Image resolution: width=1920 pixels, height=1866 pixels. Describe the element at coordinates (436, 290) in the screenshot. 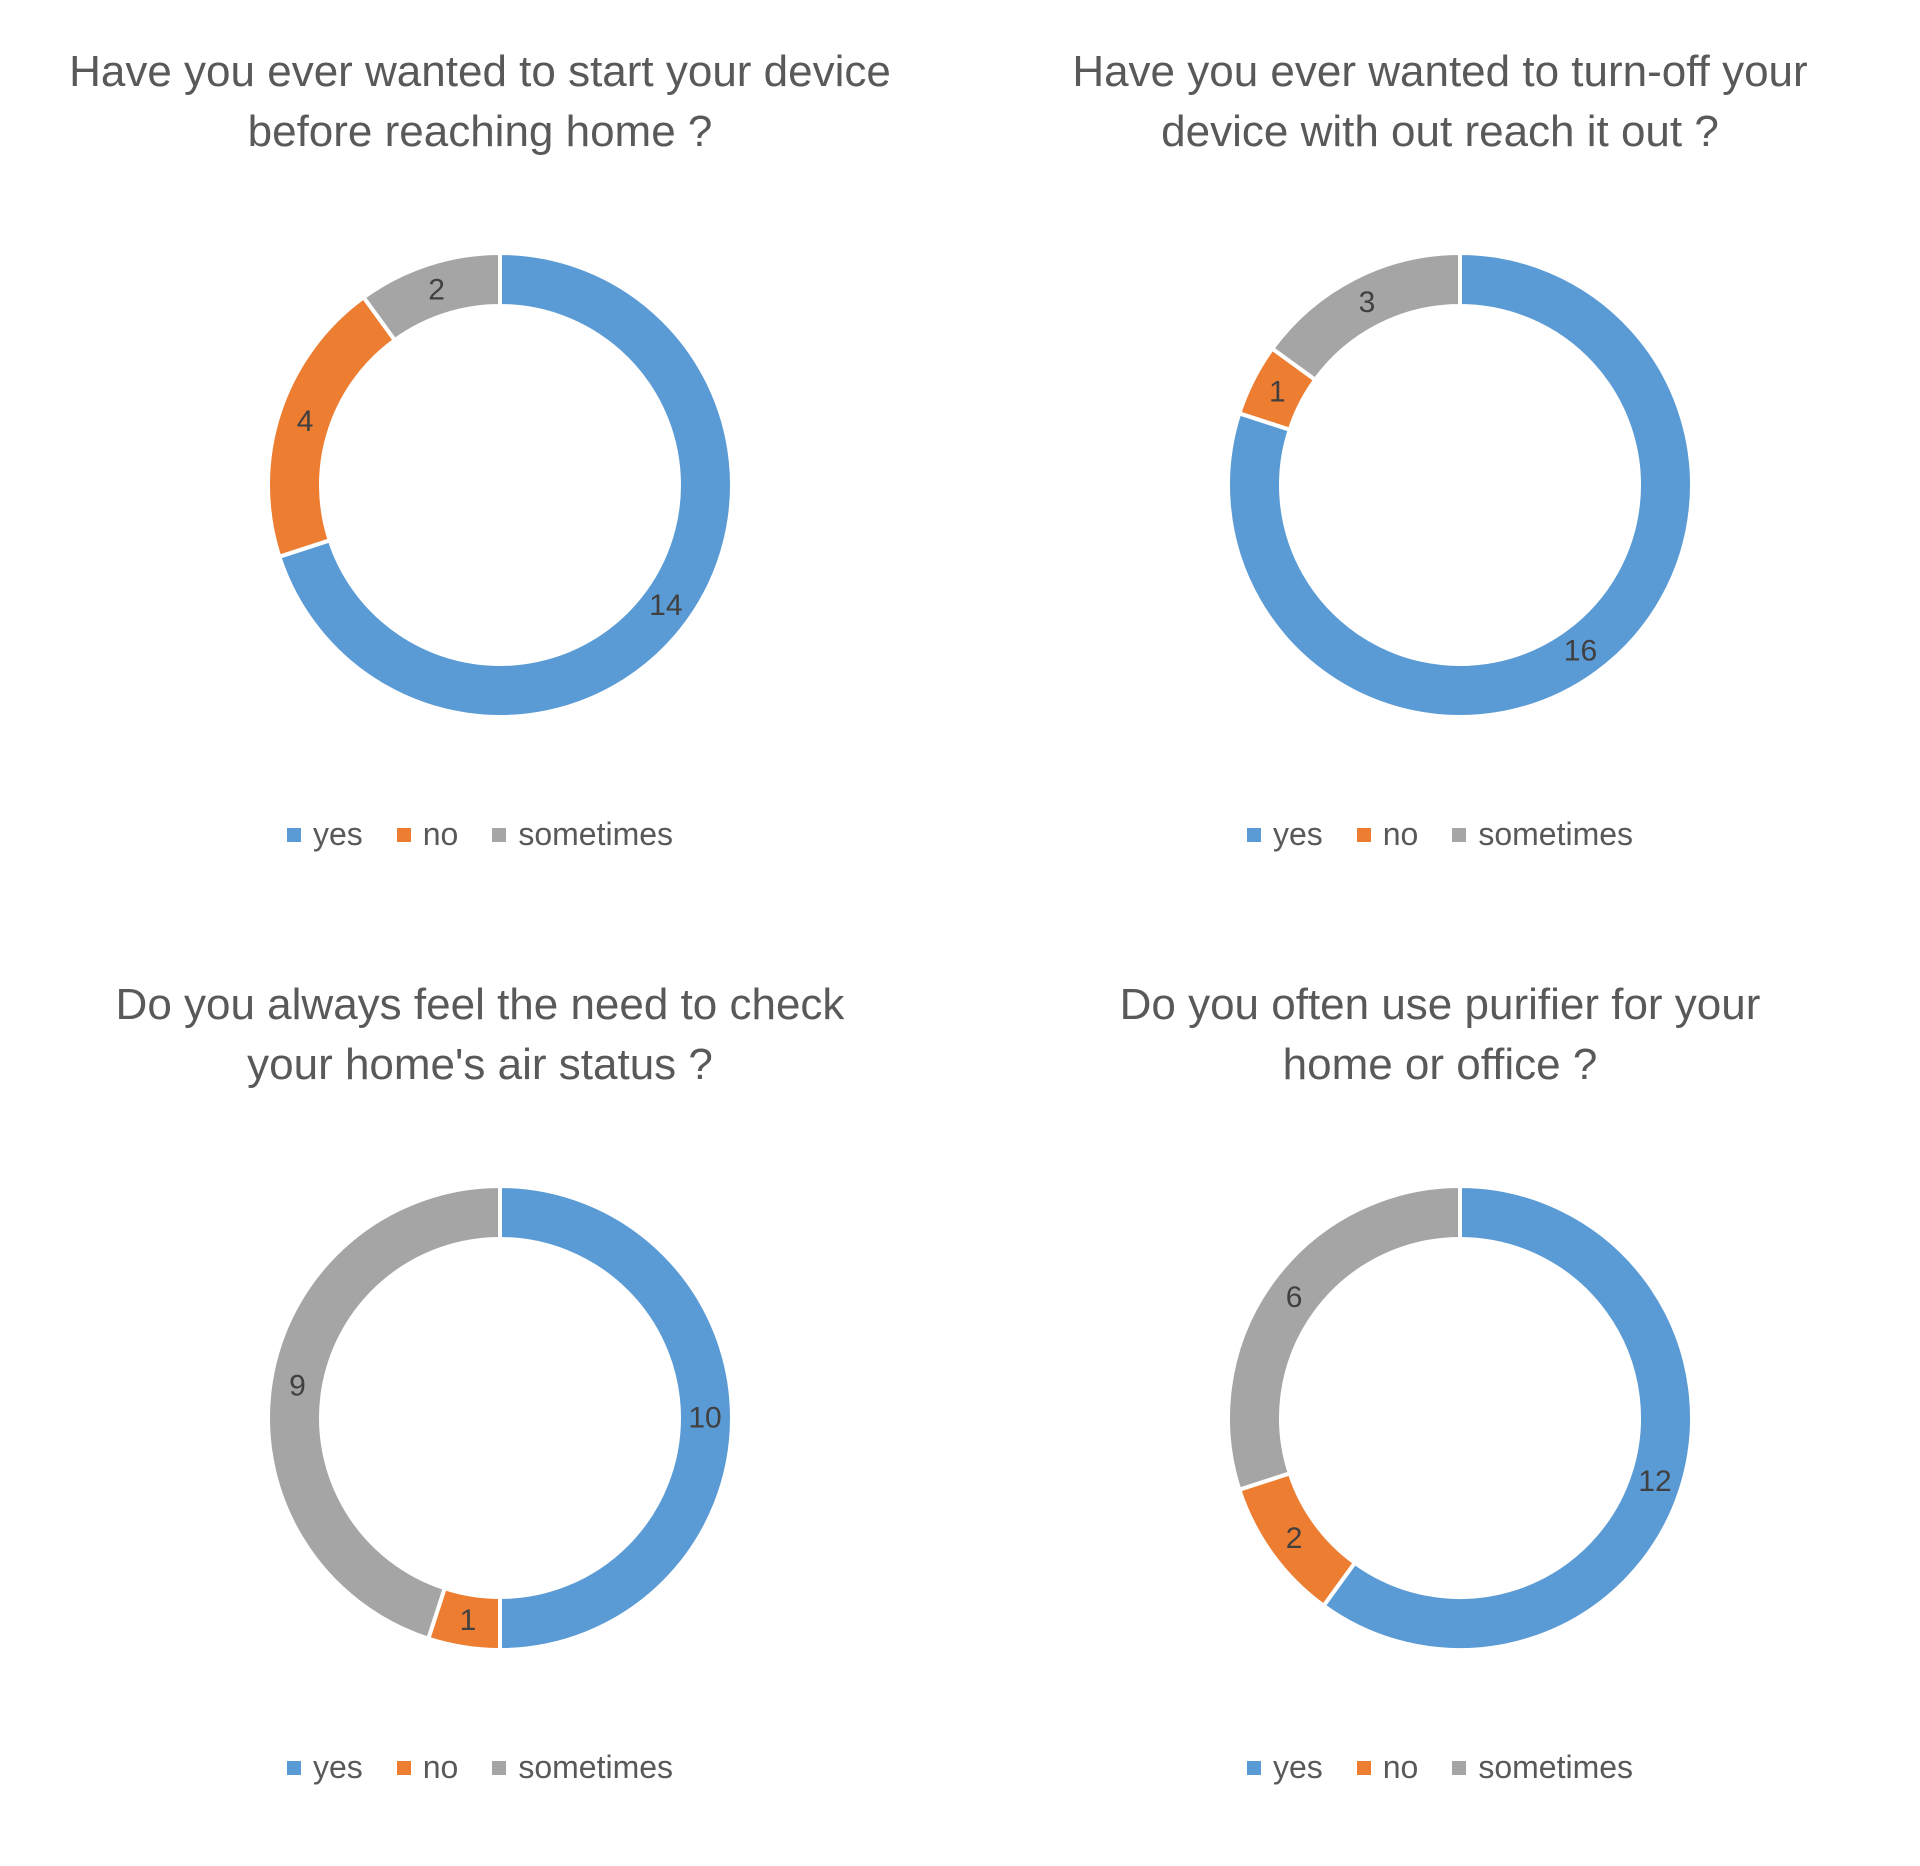

I see `data-label-sometimes: 2` at that location.